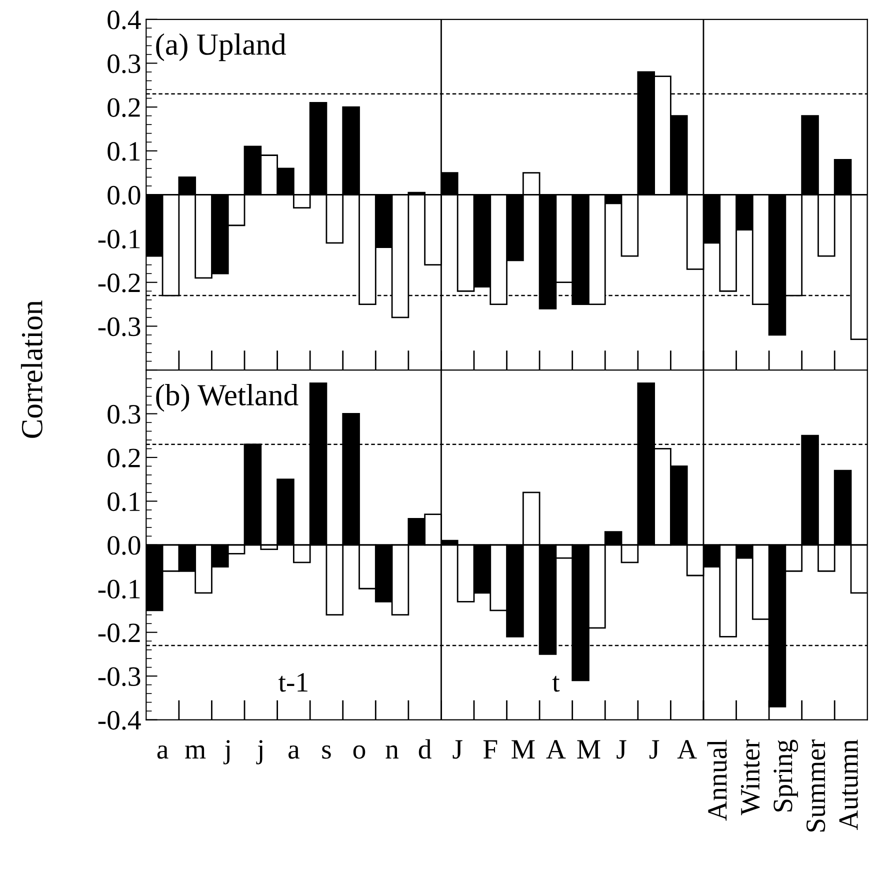  I want to click on x-tick-label: o, so click(359, 752).